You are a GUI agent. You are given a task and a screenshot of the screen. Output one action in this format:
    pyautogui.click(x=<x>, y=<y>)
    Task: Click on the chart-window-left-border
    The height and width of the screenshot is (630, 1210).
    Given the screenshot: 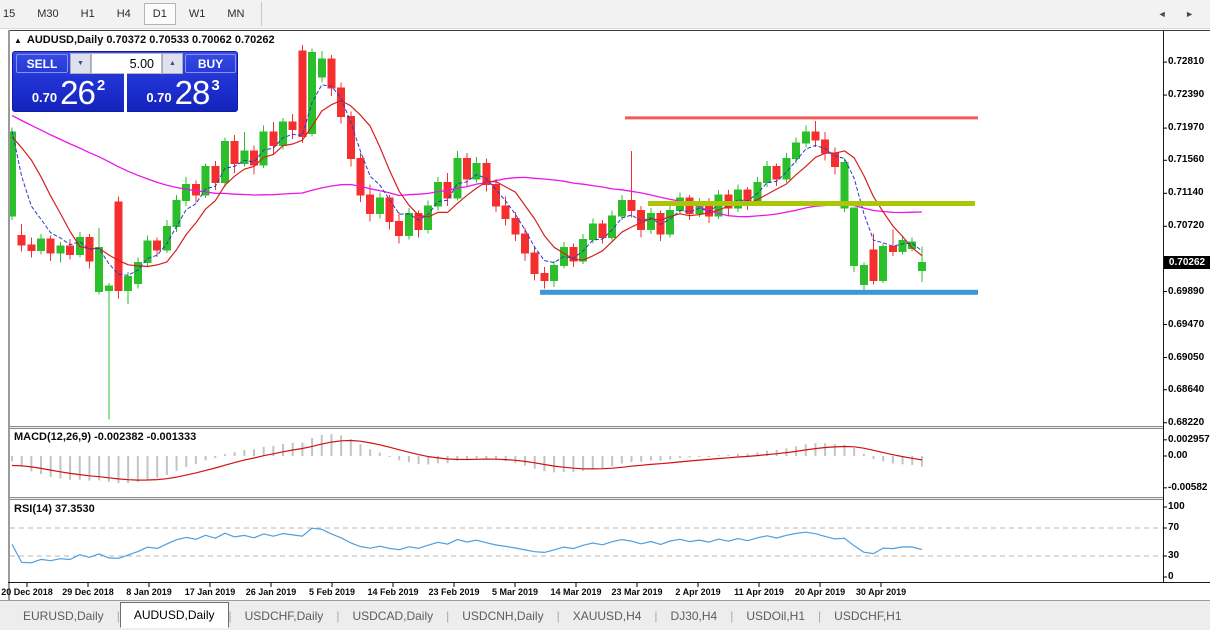 What is the action you would take?
    pyautogui.click(x=9, y=315)
    